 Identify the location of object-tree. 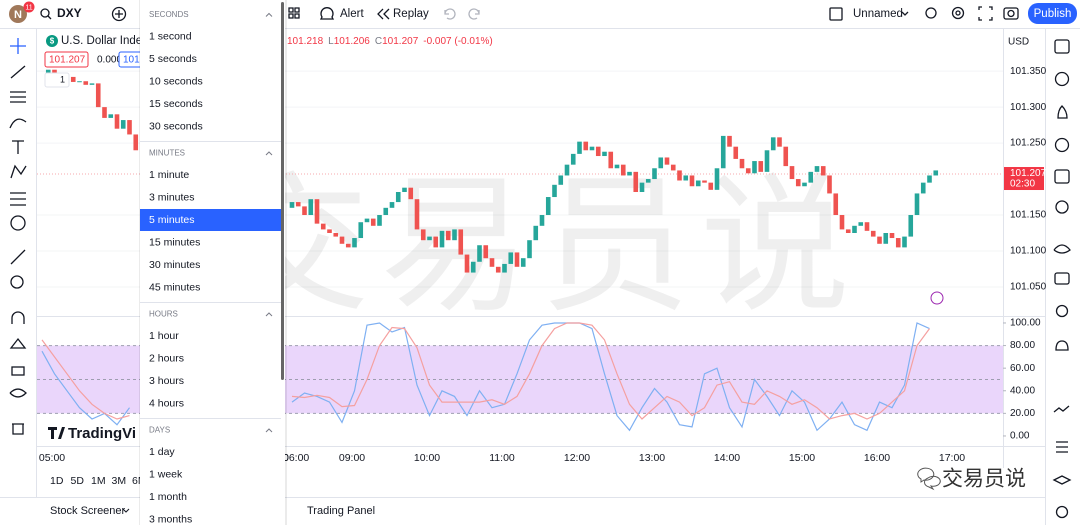
(1062, 447).